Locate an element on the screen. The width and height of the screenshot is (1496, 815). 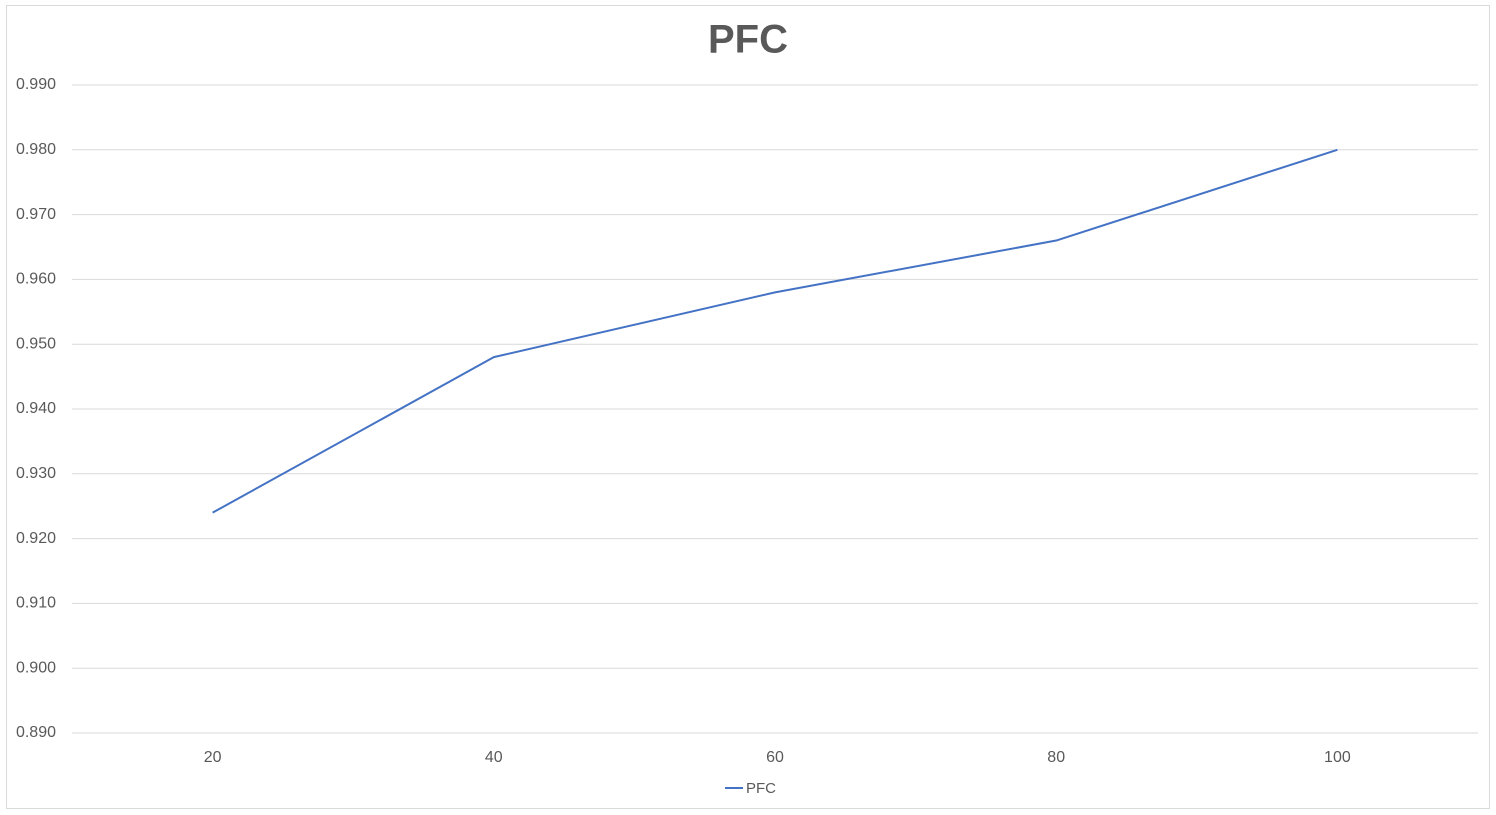
x-tick-label: 40 is located at coordinates (494, 757).